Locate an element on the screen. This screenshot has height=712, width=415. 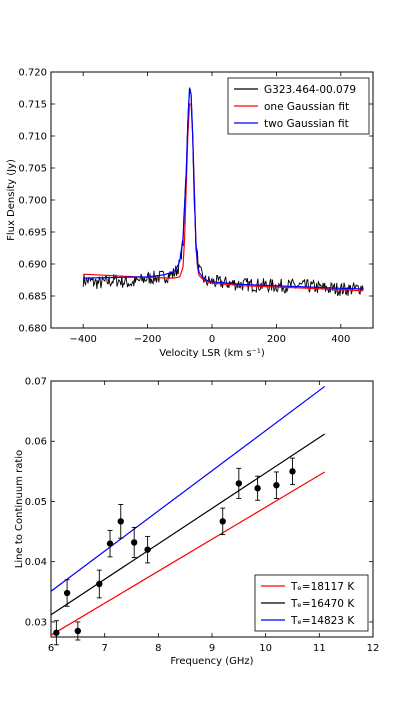
y-tick-label: 0.690 is located at coordinates (32, 265).